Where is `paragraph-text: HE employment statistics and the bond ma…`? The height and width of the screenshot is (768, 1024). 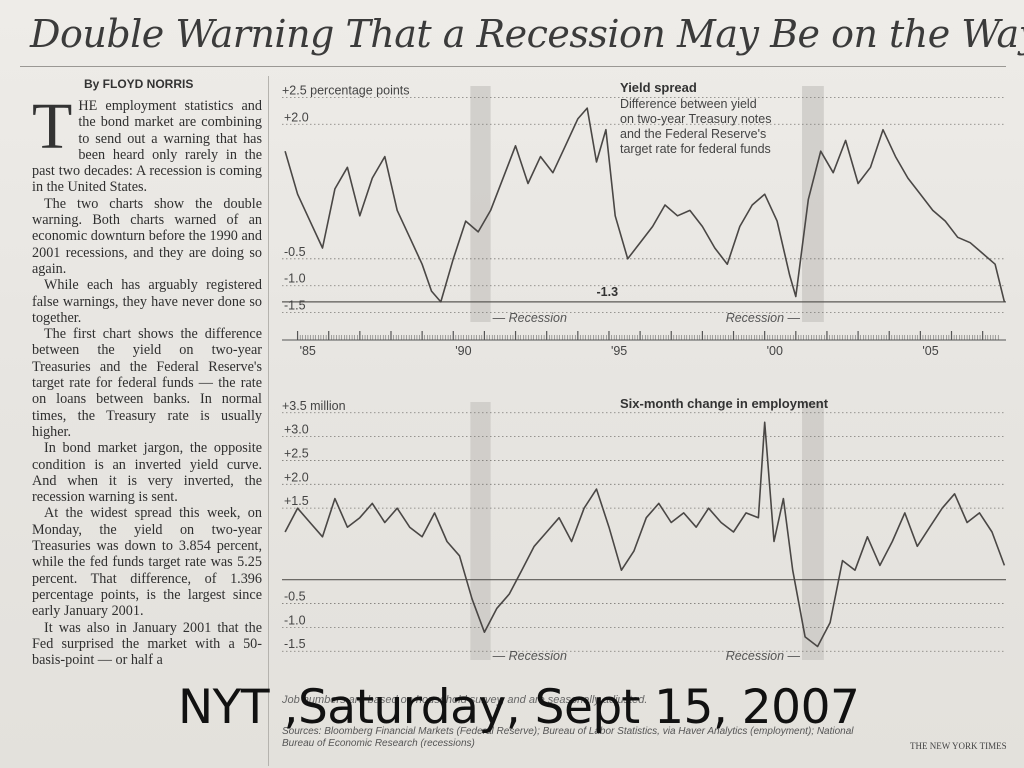
paragraph-text: HE employment statistics and the bond ma… is located at coordinates (147, 147).